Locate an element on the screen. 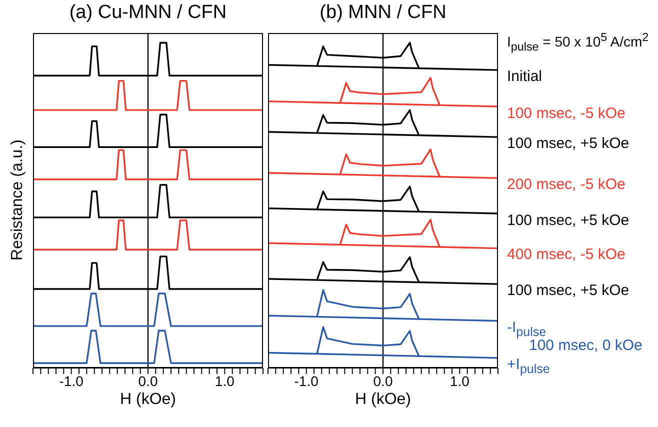  y-axis-title: Resistance (a.u.) is located at coordinates (18, 200).